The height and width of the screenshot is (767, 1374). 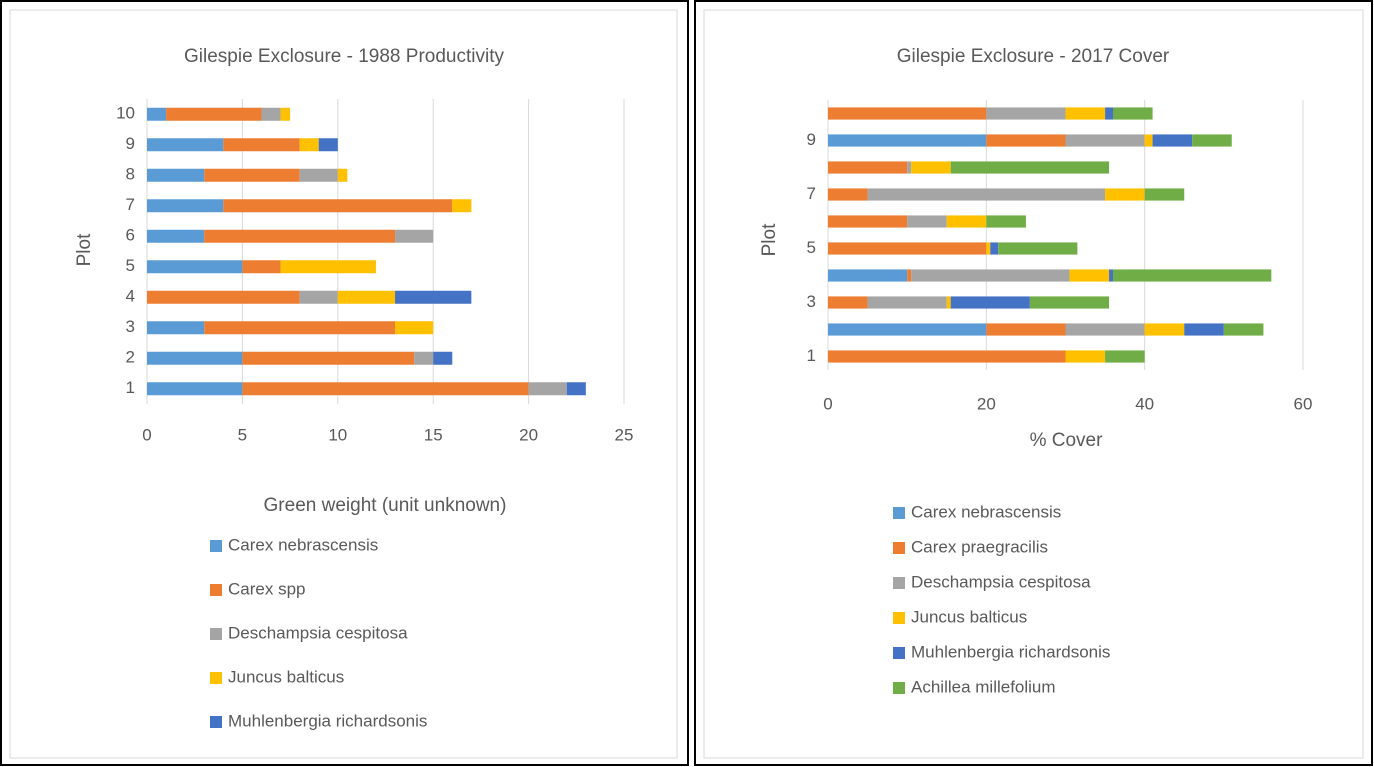 I want to click on y-tick-label: 10, so click(x=125, y=113).